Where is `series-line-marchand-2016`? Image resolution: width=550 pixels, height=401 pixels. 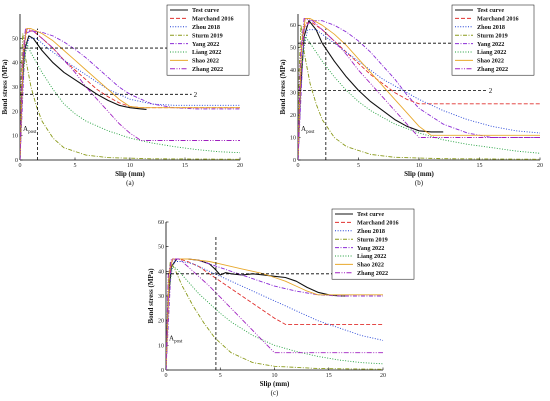
series-line-marchand-2016 is located at coordinates (130, 95).